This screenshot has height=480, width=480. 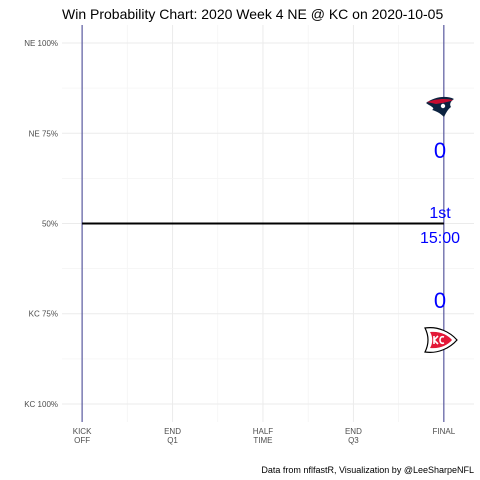 I want to click on game-quarter: 1st, so click(x=440, y=213).